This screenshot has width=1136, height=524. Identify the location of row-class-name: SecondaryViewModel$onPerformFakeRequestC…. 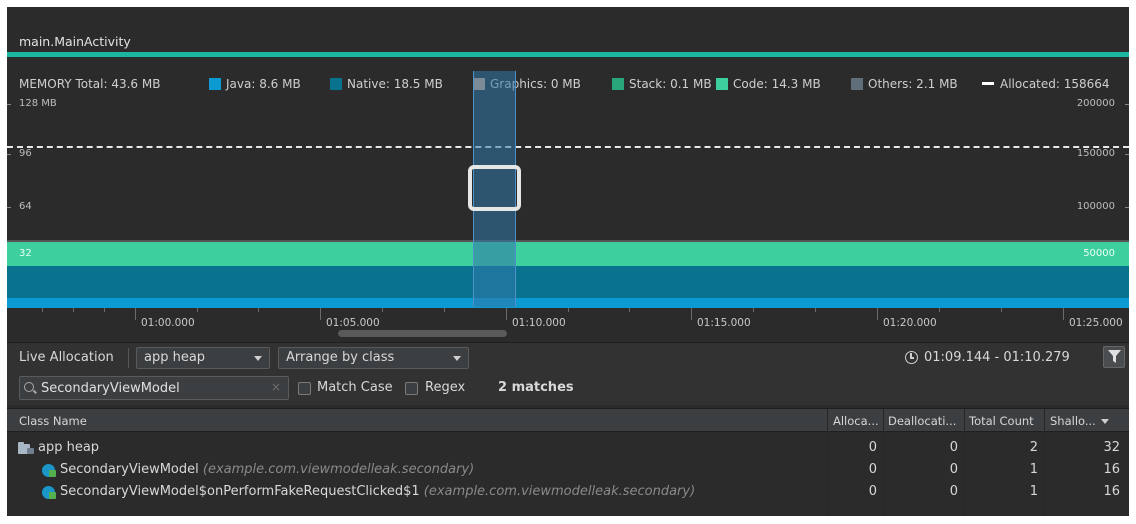
(377, 491).